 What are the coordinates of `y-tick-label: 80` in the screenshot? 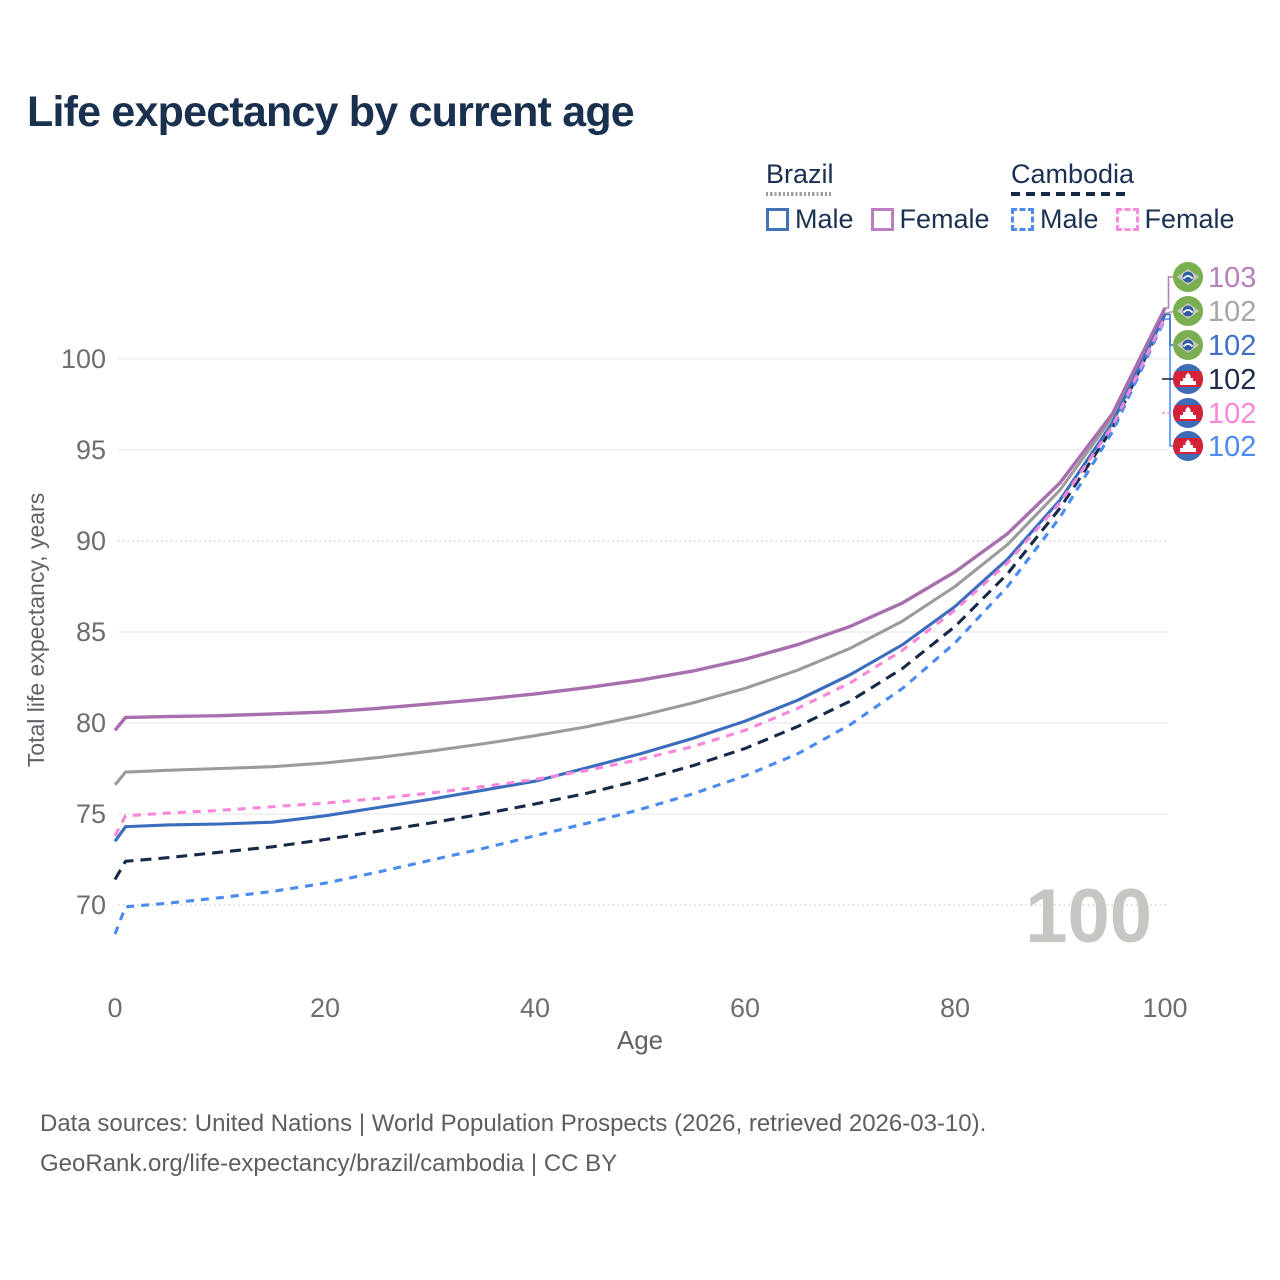 It's located at (91, 723).